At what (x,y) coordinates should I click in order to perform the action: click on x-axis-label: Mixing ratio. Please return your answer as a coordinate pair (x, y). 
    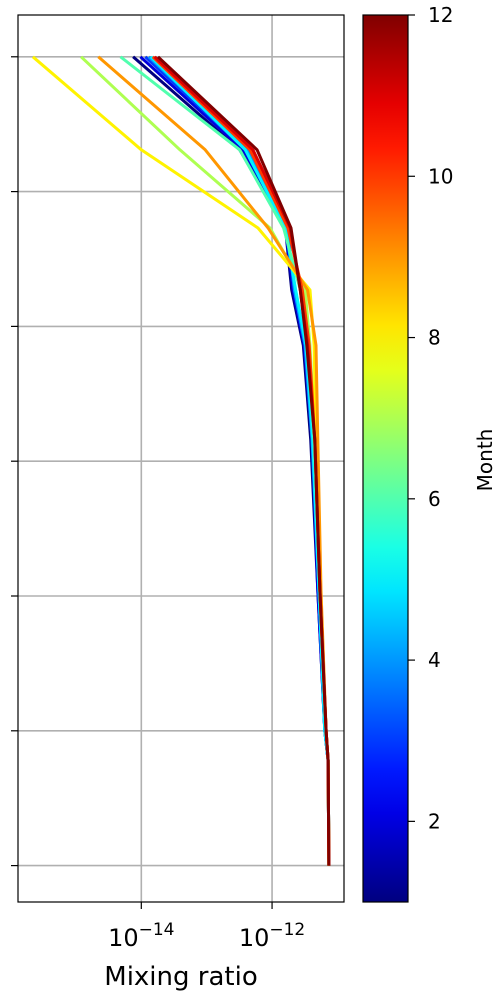
    Looking at the image, I should click on (180, 977).